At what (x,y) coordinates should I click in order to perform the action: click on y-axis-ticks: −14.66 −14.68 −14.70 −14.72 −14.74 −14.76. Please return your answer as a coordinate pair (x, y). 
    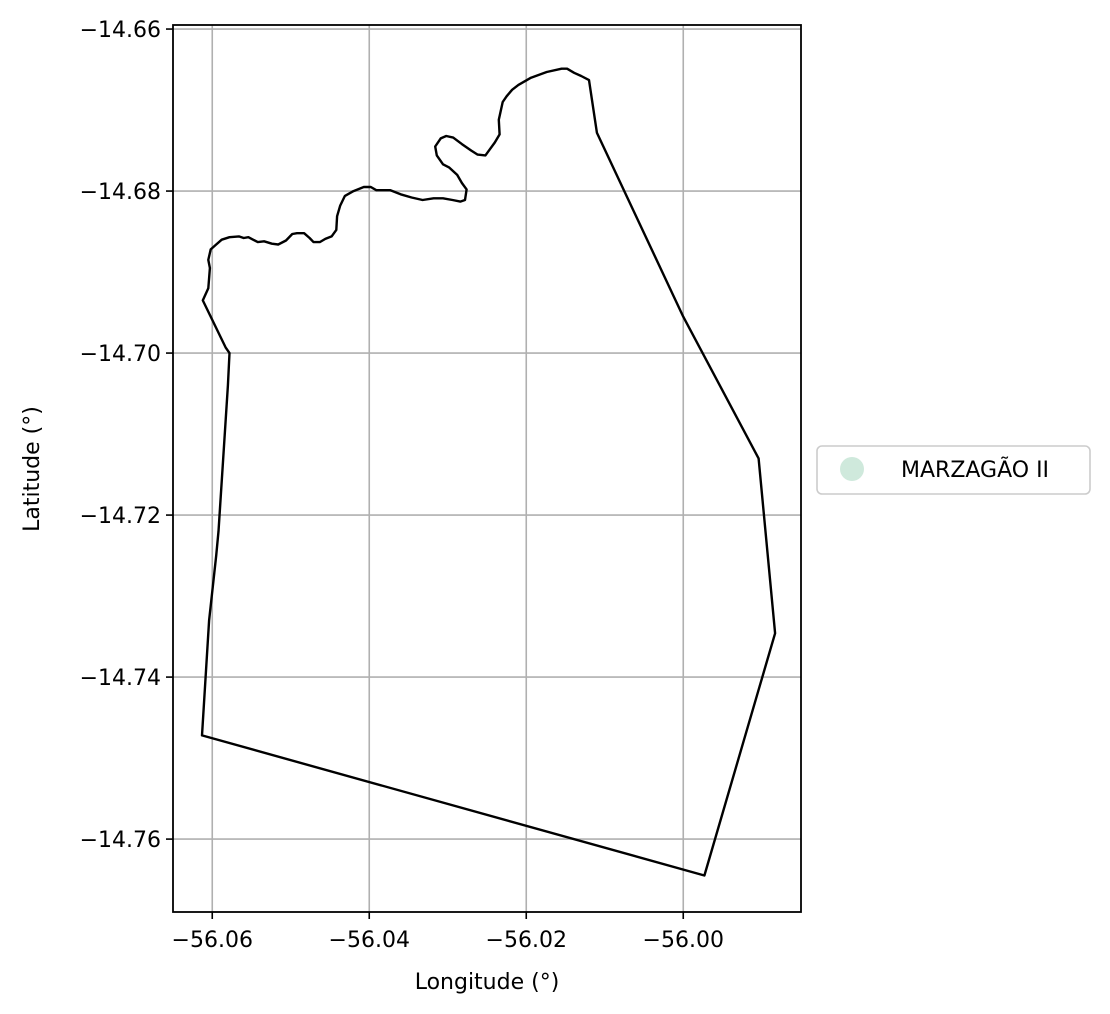
    Looking at the image, I should click on (126, 435).